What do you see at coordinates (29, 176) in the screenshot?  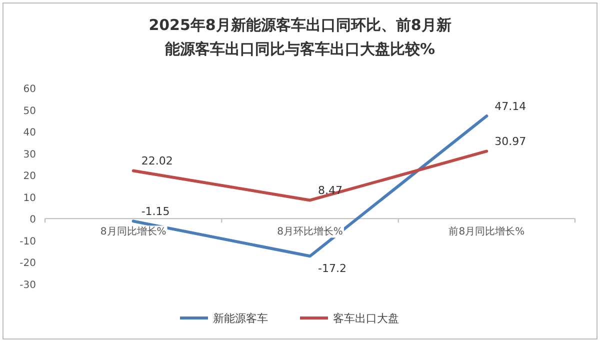 I see `y-tick-label: 20` at bounding box center [29, 176].